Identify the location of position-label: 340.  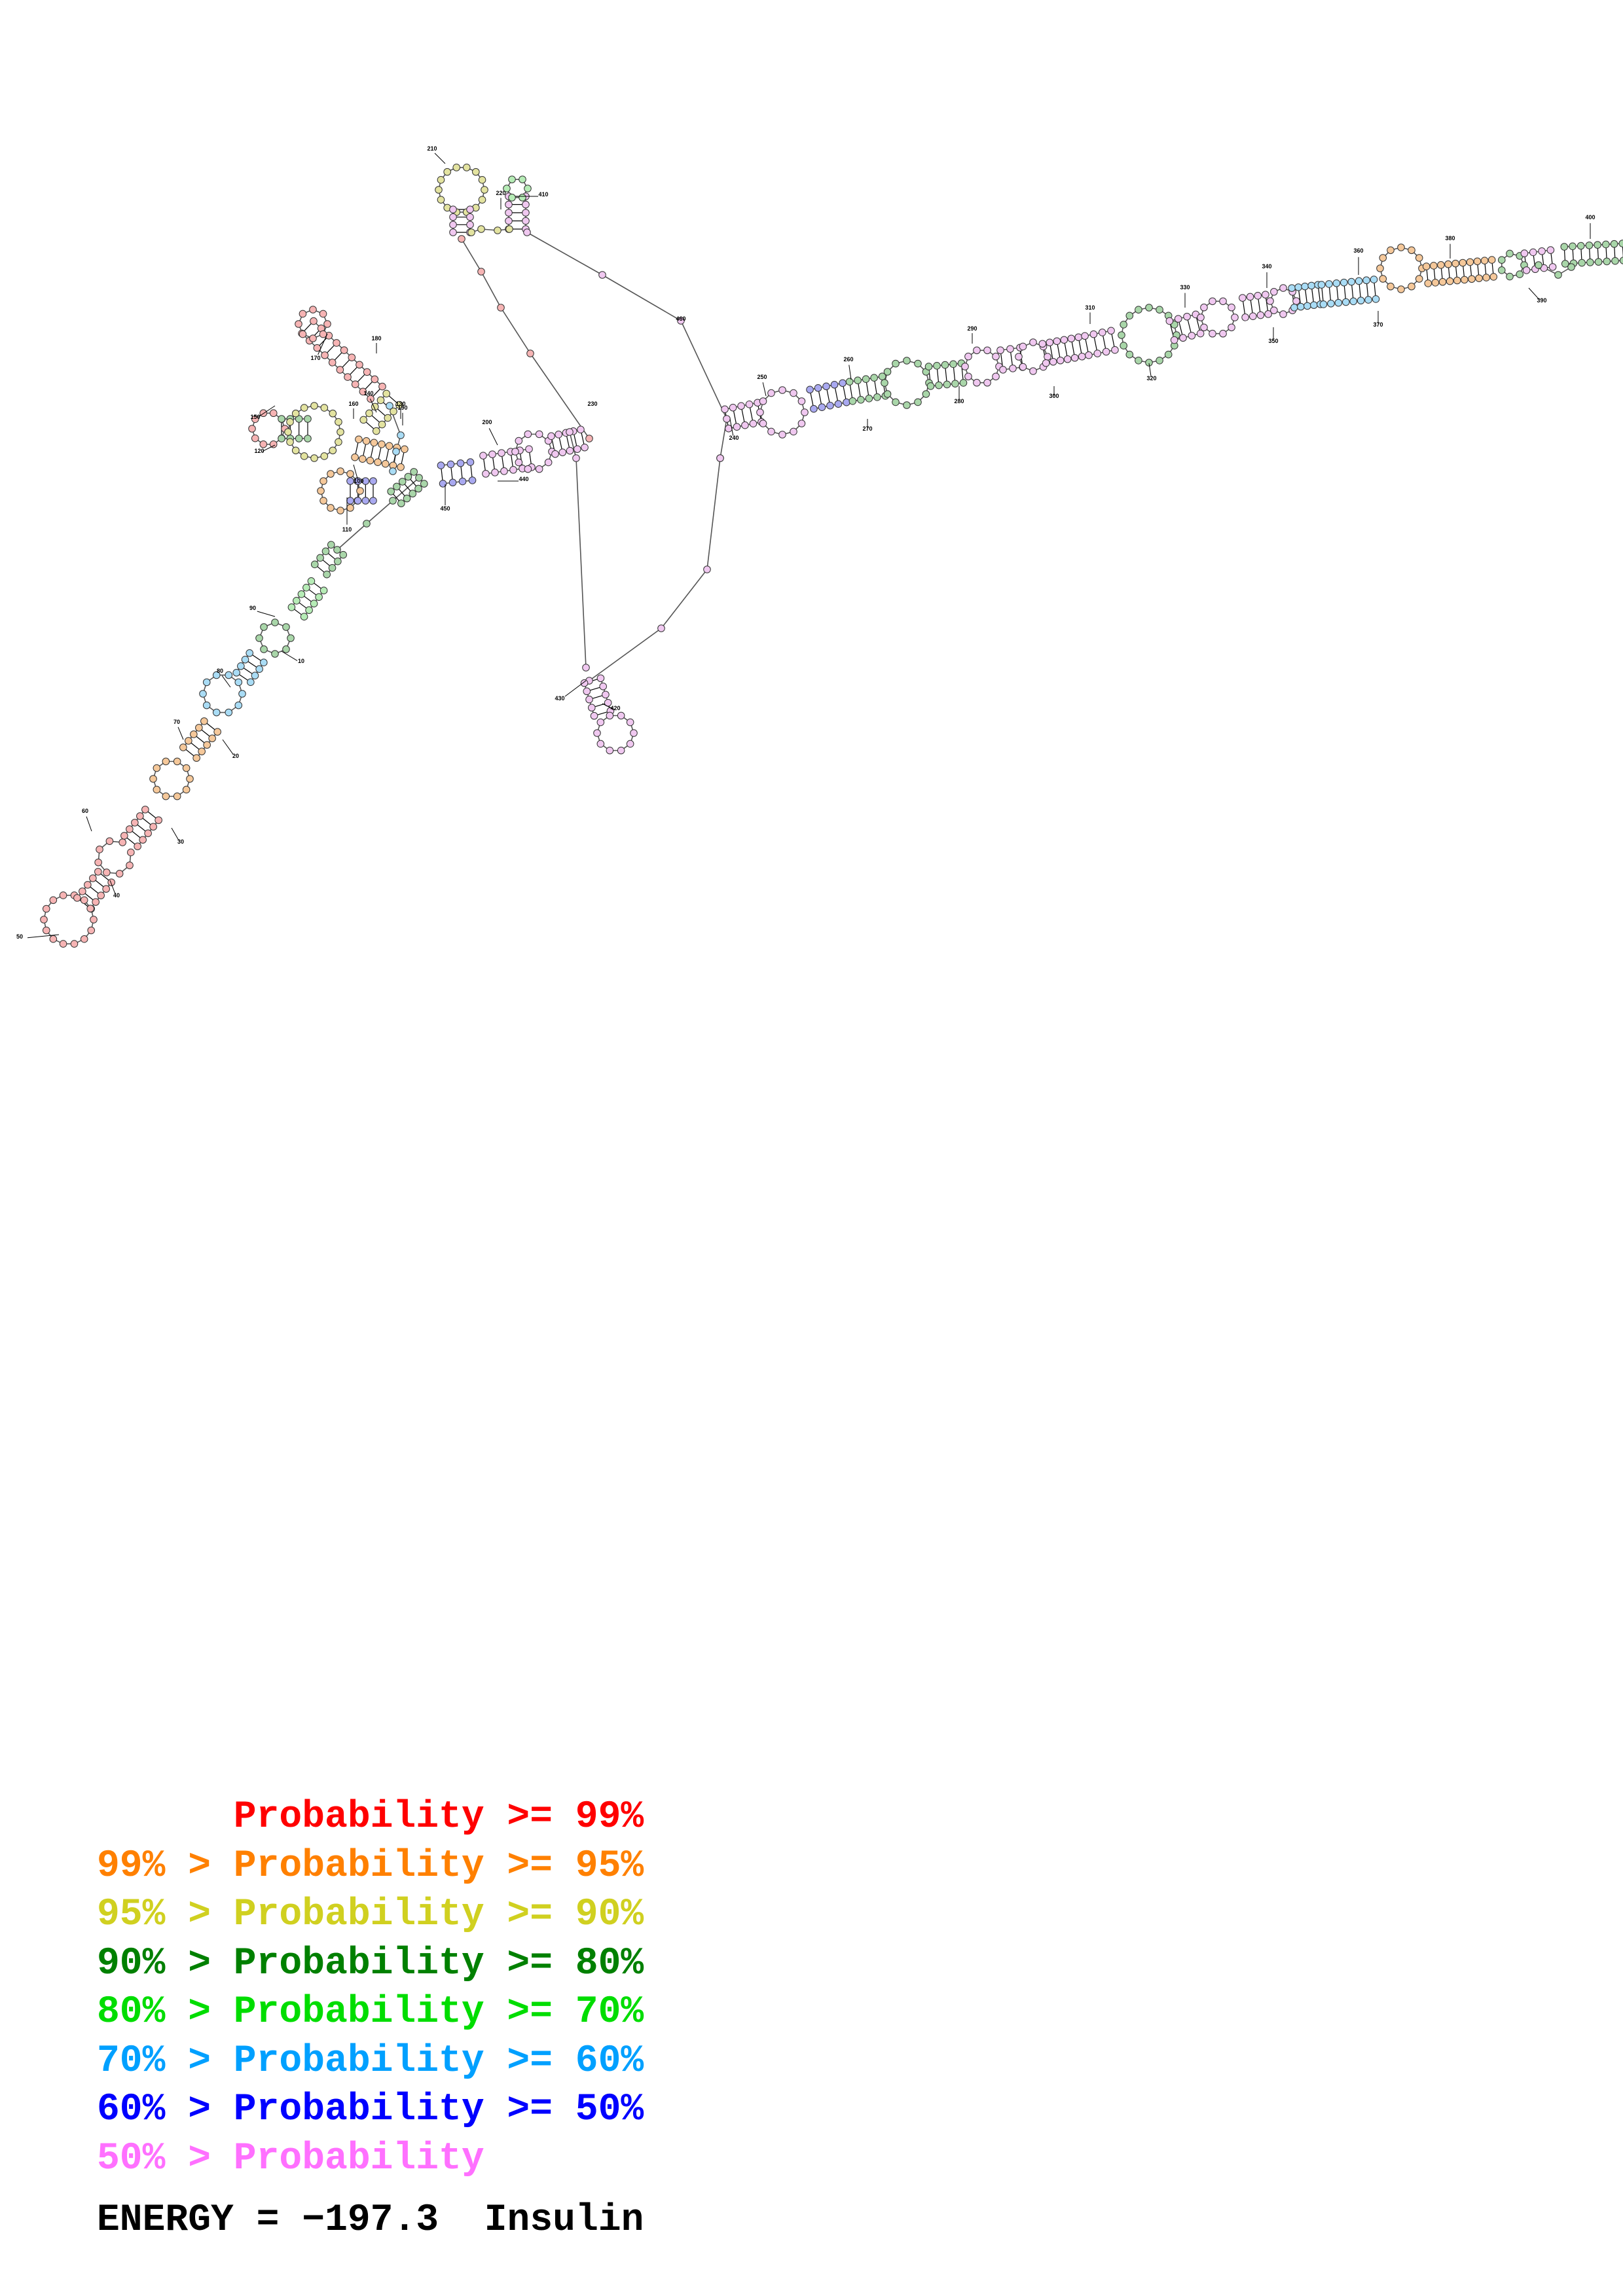
(1266, 266).